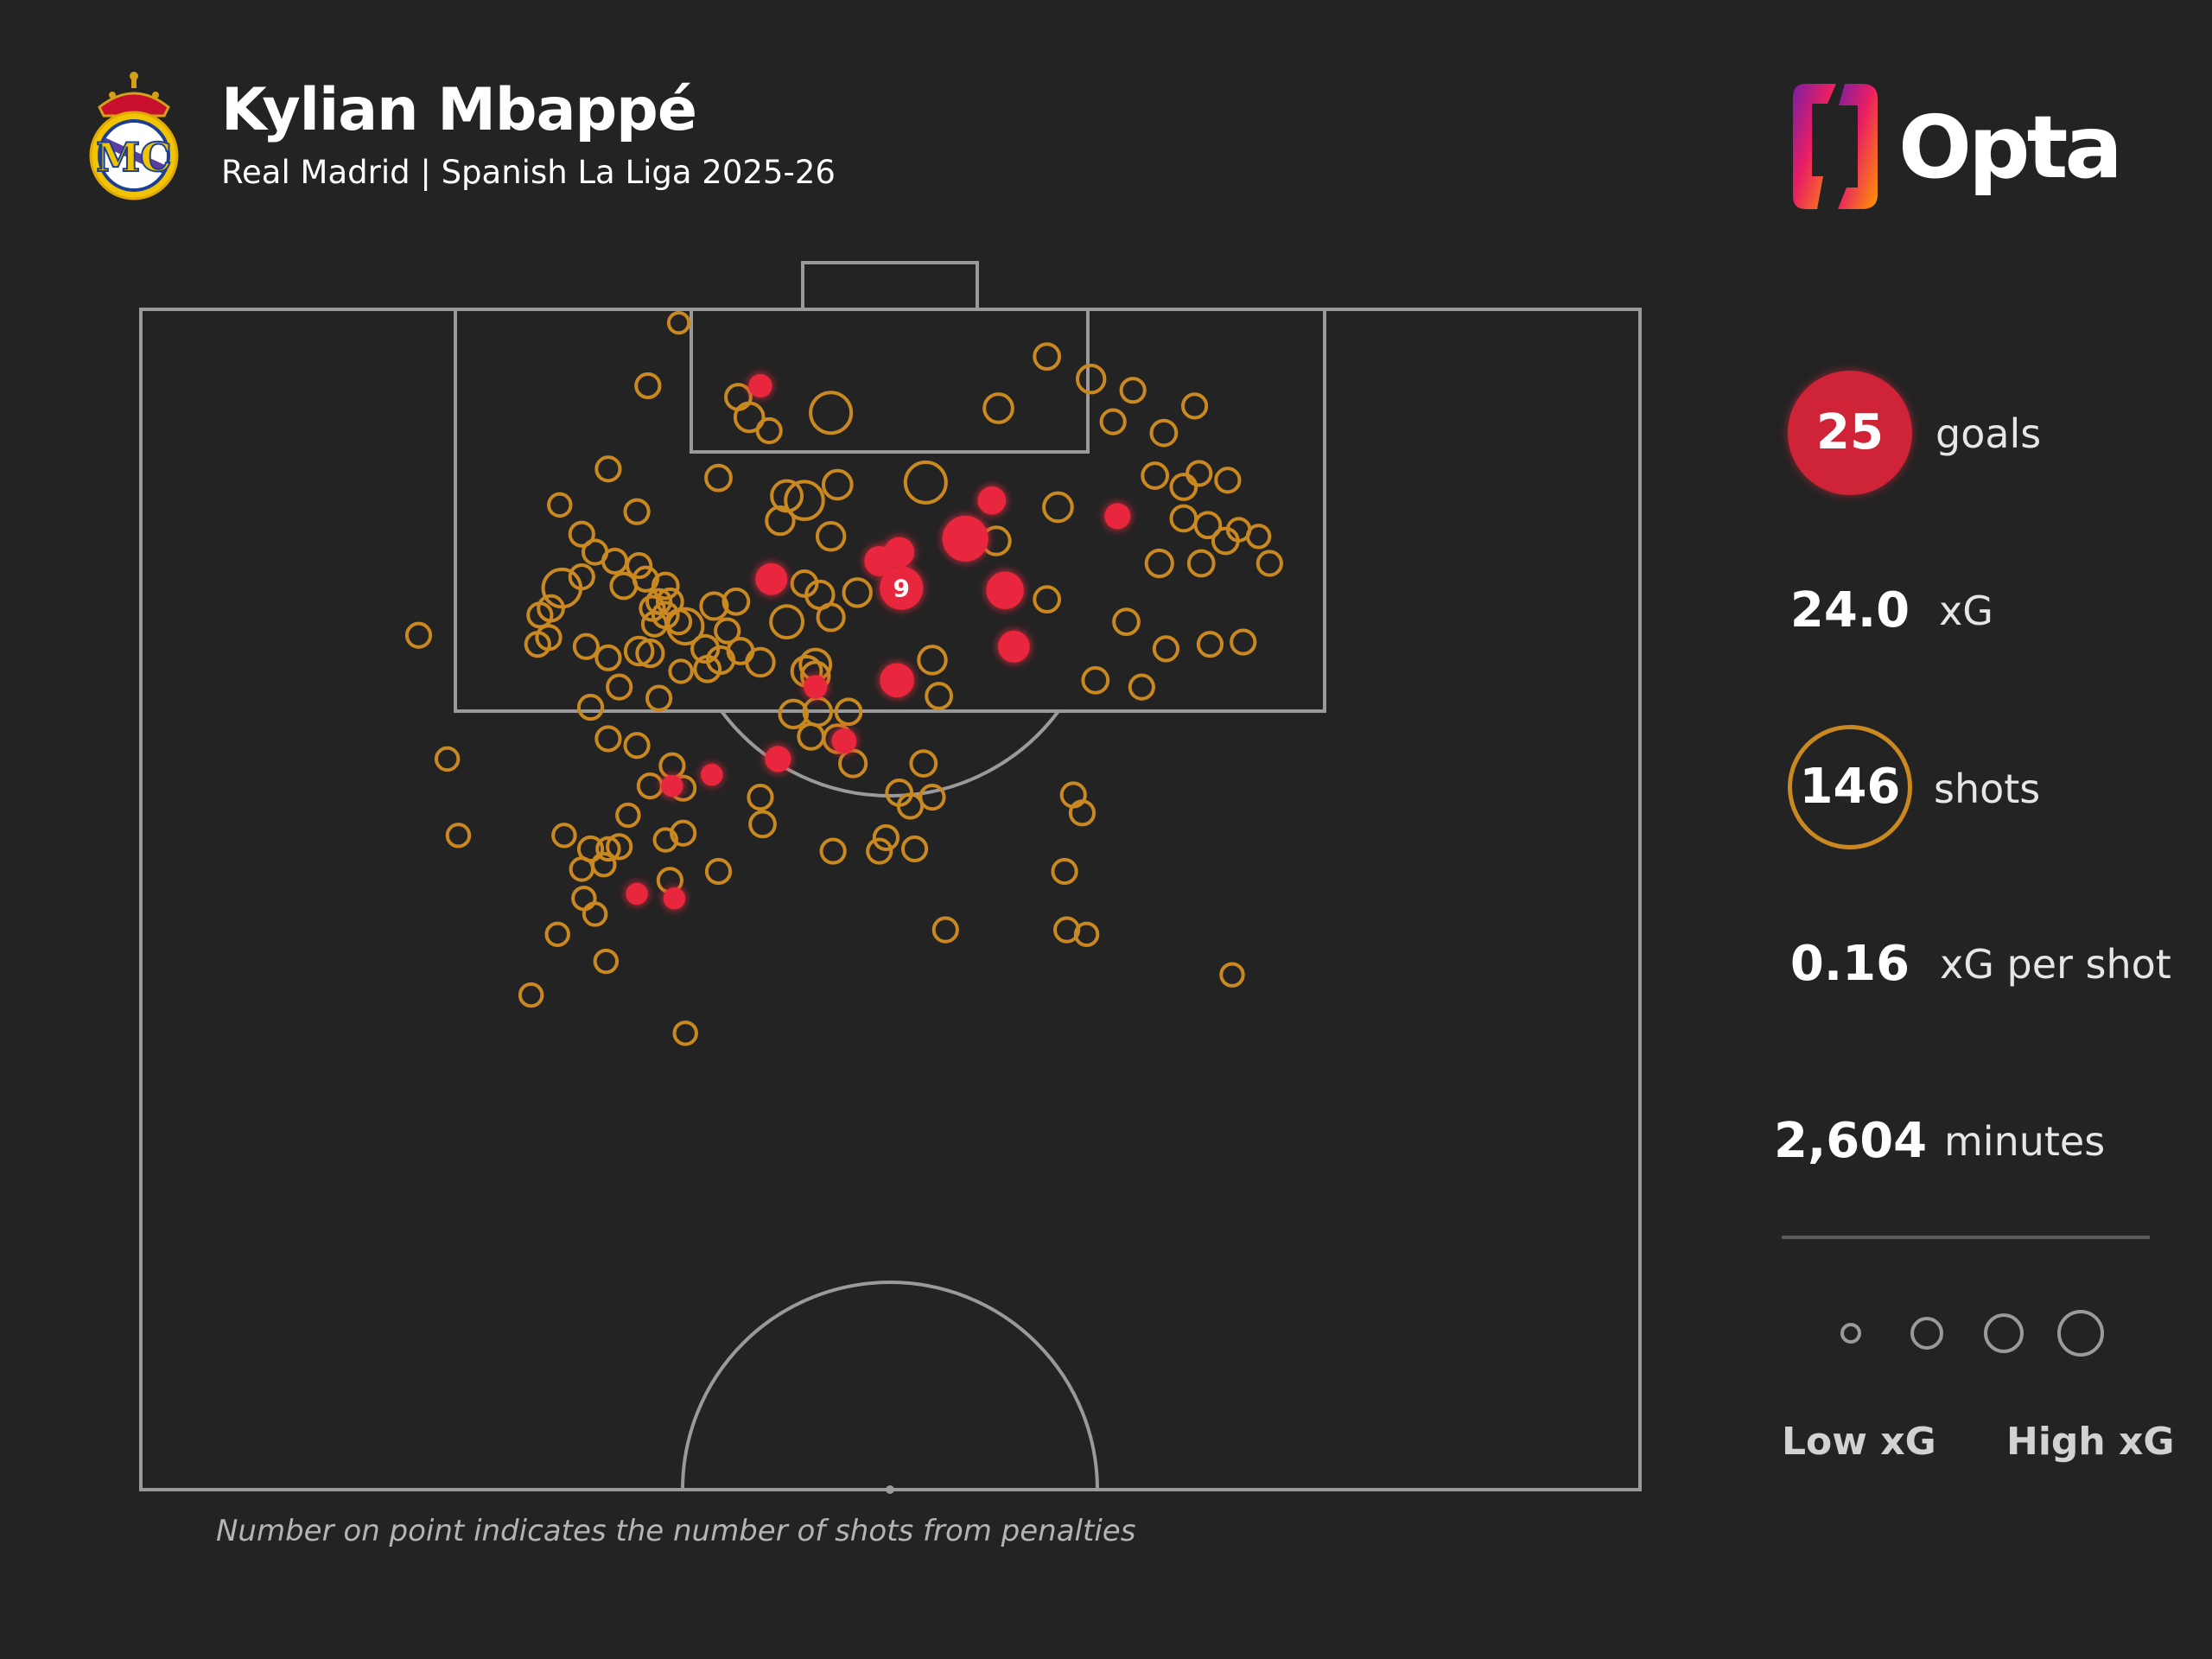 The height and width of the screenshot is (1659, 2212). What do you see at coordinates (1849, 610) in the screenshot?
I see `xg-value: 24.0` at bounding box center [1849, 610].